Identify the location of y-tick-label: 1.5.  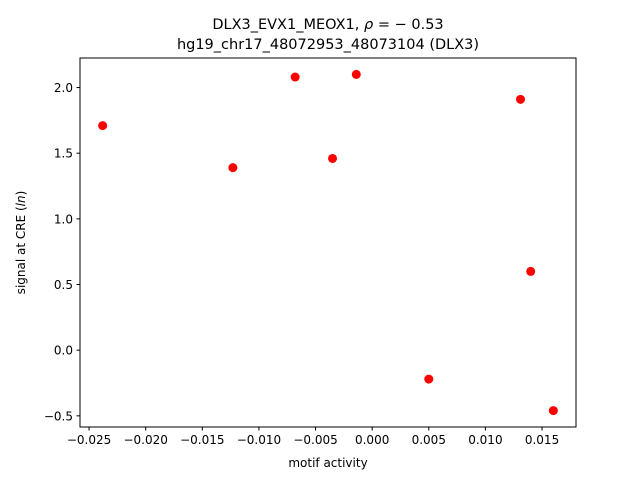
(63, 154).